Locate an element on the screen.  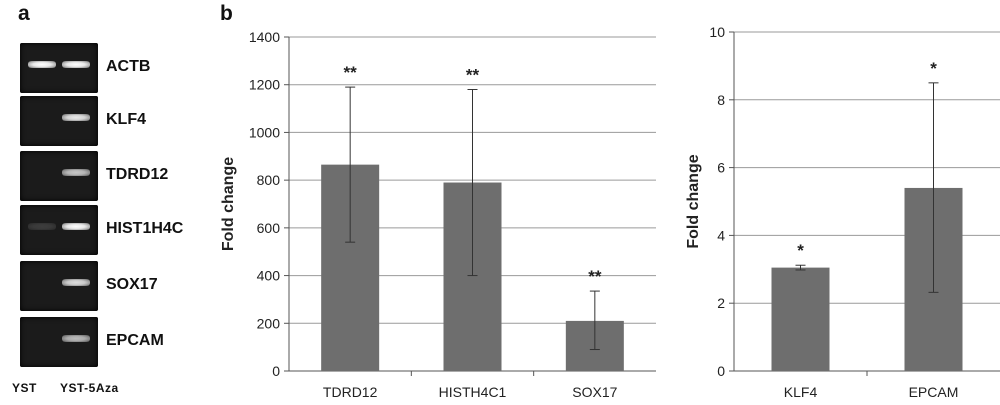
y-tick-label: 1400 is located at coordinates (264, 37).